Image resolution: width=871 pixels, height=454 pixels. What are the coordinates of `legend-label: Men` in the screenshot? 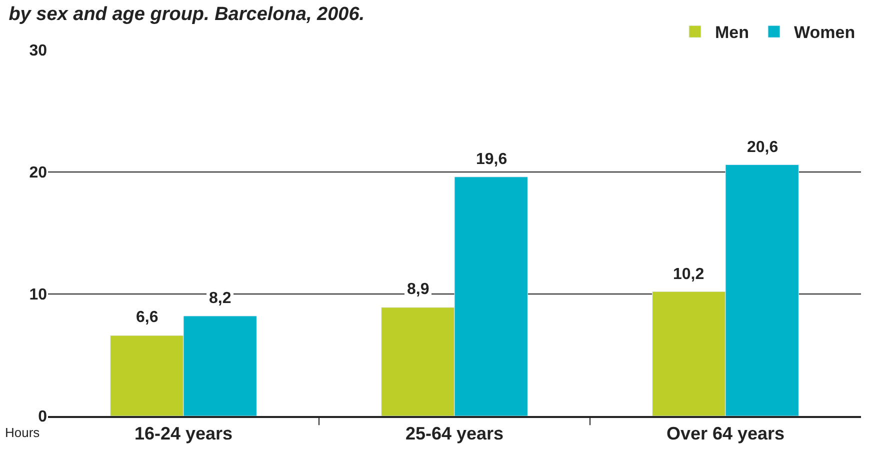 It's located at (732, 32).